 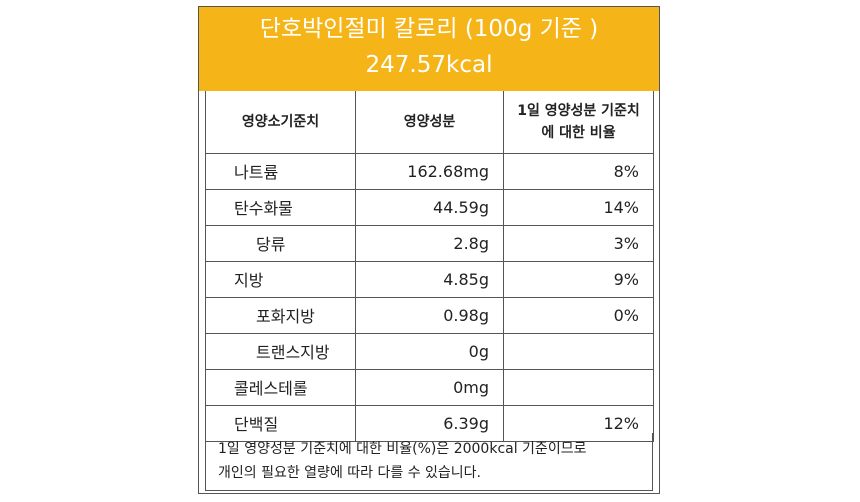 I want to click on table-row: 단백질 6.39g 12%, so click(x=429, y=423).